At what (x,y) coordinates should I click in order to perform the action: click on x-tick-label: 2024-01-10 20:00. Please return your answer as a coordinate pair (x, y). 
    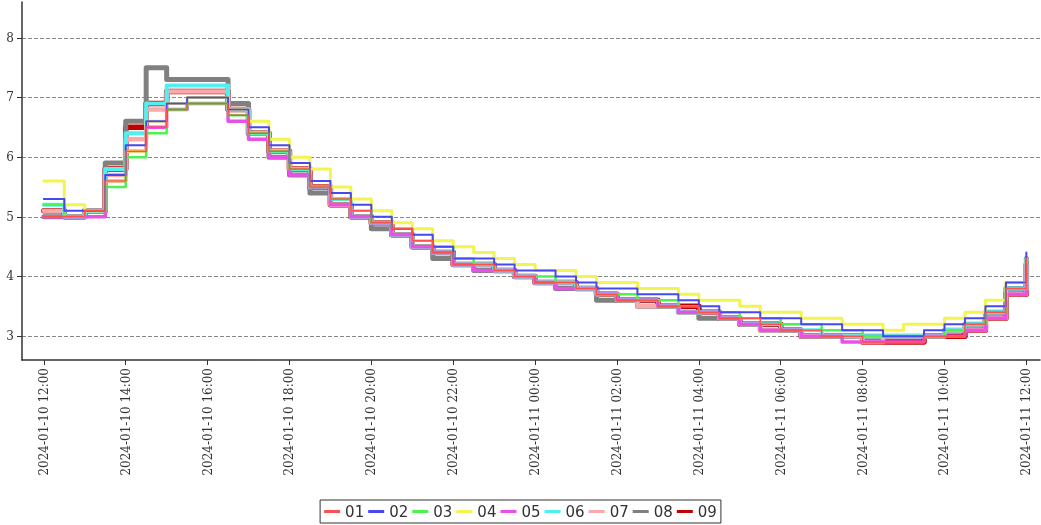
    Looking at the image, I should click on (371, 422).